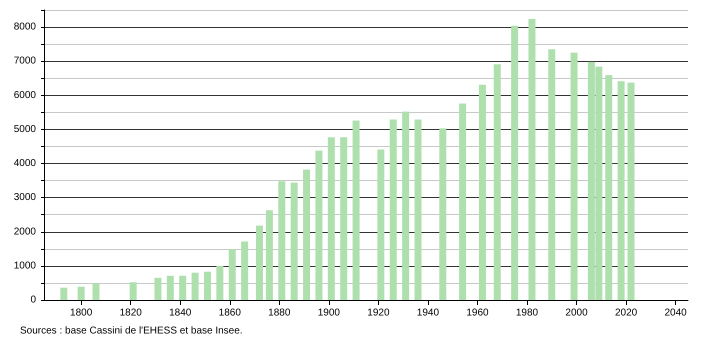 The height and width of the screenshot is (340, 710). Describe the element at coordinates (131, 313) in the screenshot. I see `x-tick-label: 1820` at that location.